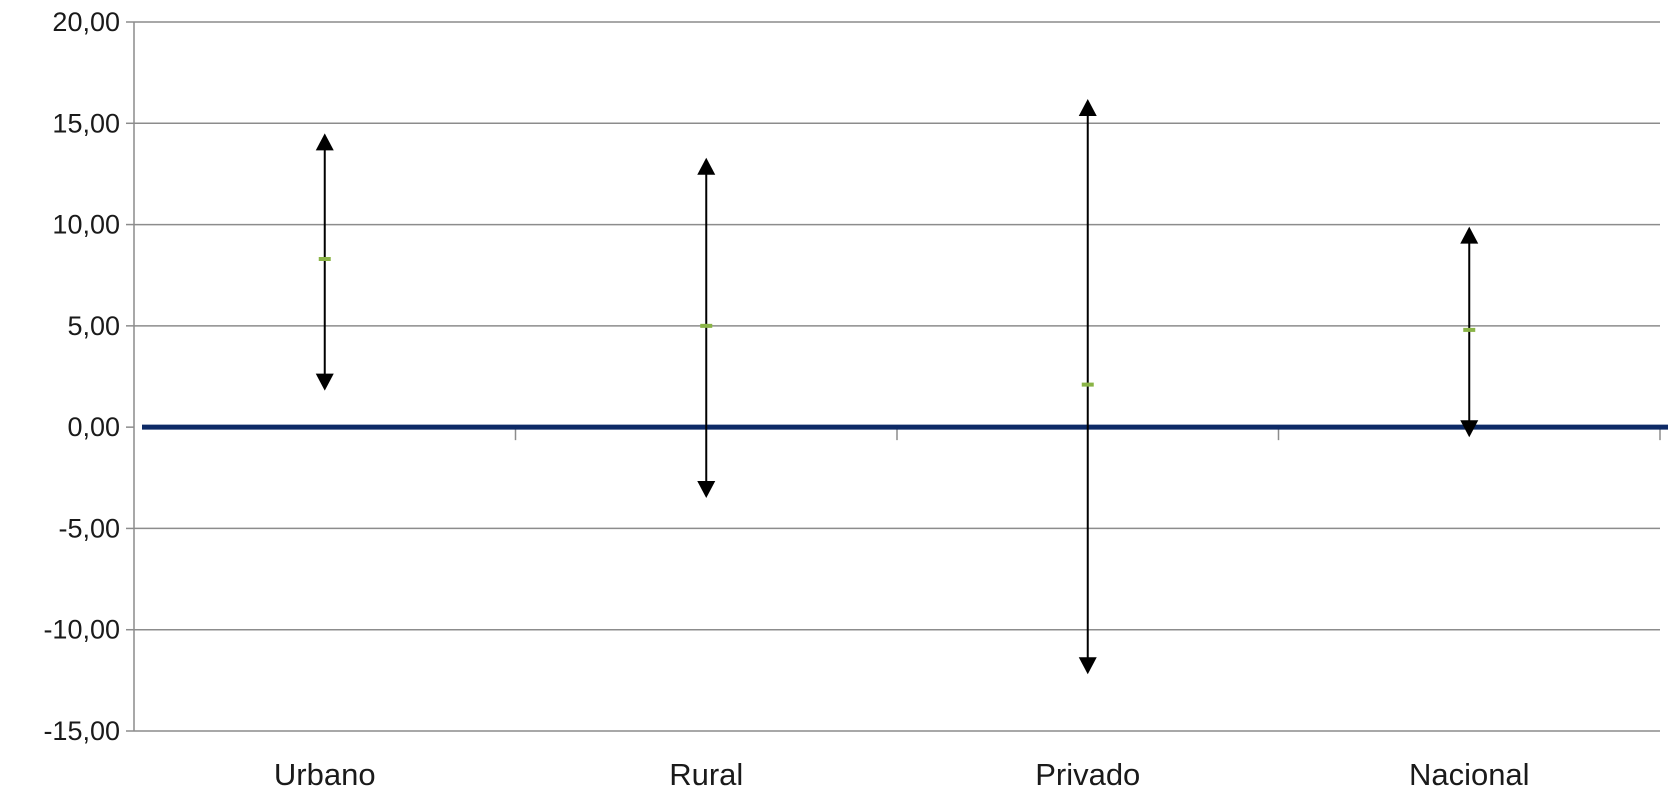  What do you see at coordinates (81, 731) in the screenshot?
I see `y-tick-label: -15,00` at bounding box center [81, 731].